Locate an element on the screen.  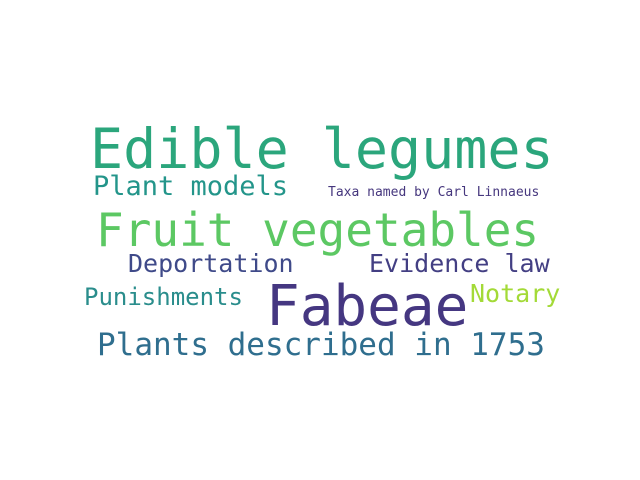
word-evidence-law: Evidence law is located at coordinates (459, 263).